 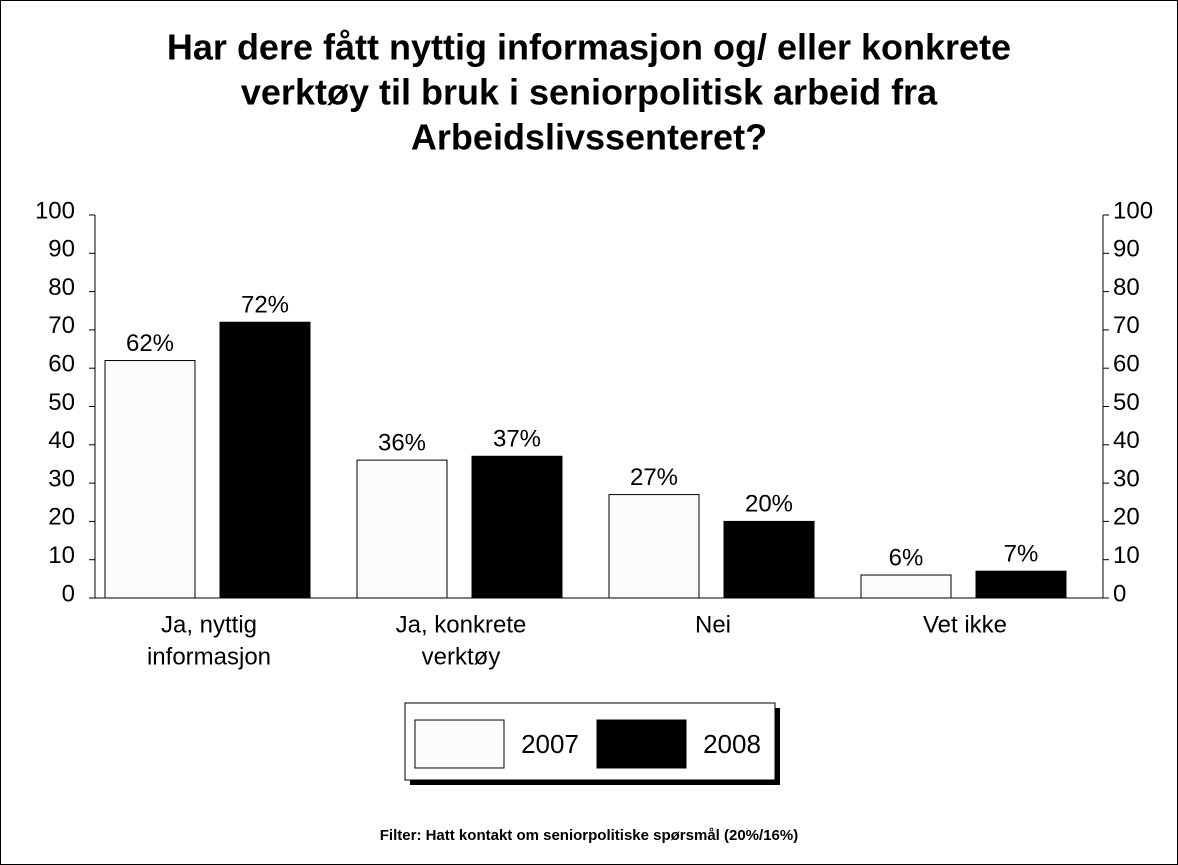 I want to click on y2-tick-label: 90, so click(x=1126, y=249).